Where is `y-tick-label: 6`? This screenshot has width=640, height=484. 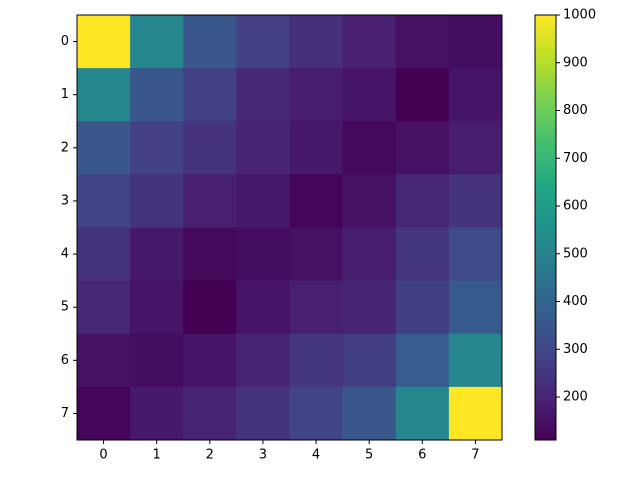
y-tick-label: 6 is located at coordinates (65, 360).